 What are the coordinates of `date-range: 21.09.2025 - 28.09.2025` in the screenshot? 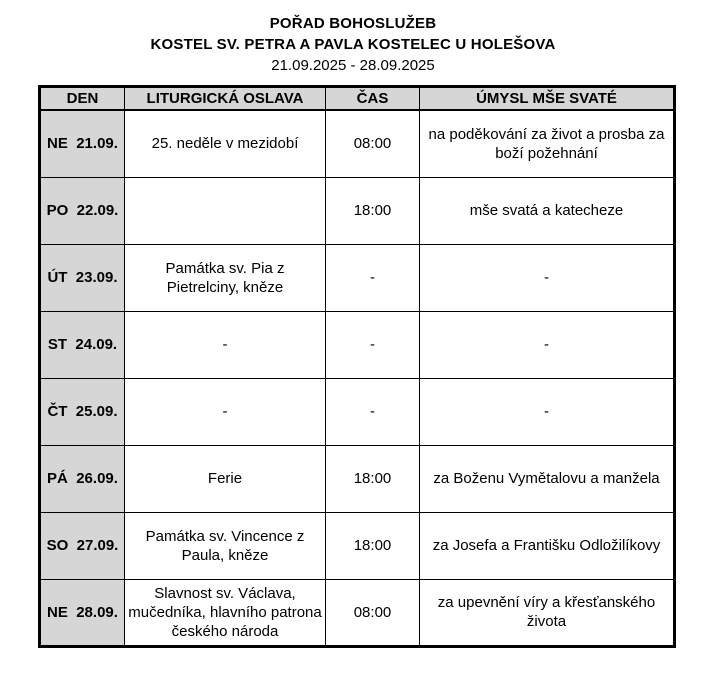 It's located at (353, 65).